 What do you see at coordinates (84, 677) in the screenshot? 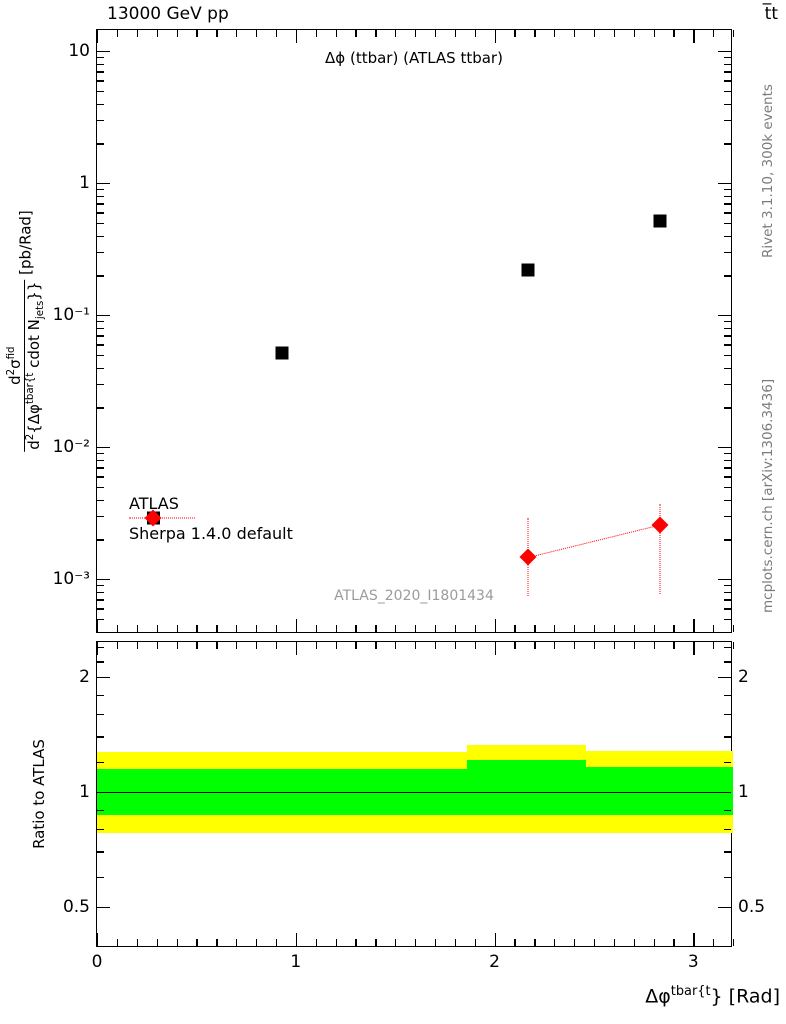
I see `ytick-label: 2` at bounding box center [84, 677].